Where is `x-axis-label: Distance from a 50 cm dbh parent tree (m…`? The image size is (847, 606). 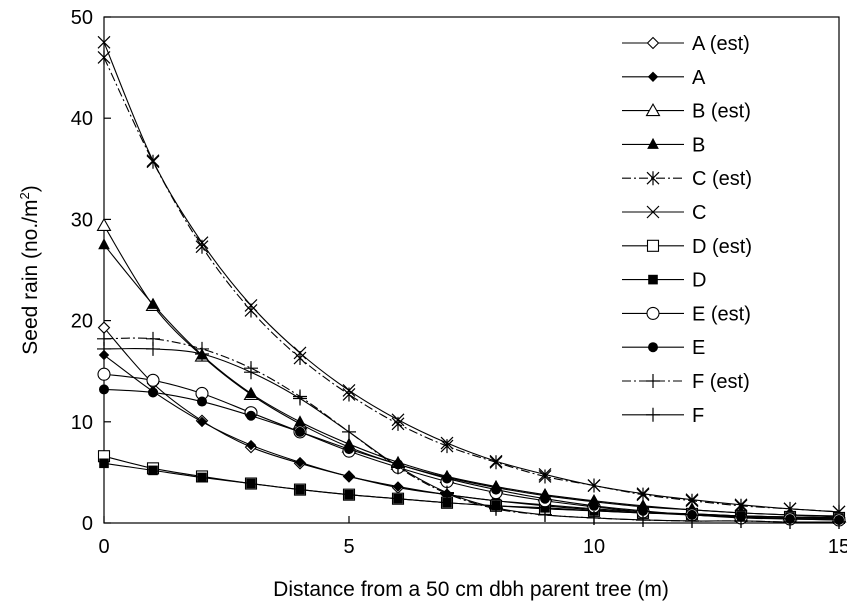 x-axis-label: Distance from a 50 cm dbh parent tree (m… is located at coordinates (471, 589).